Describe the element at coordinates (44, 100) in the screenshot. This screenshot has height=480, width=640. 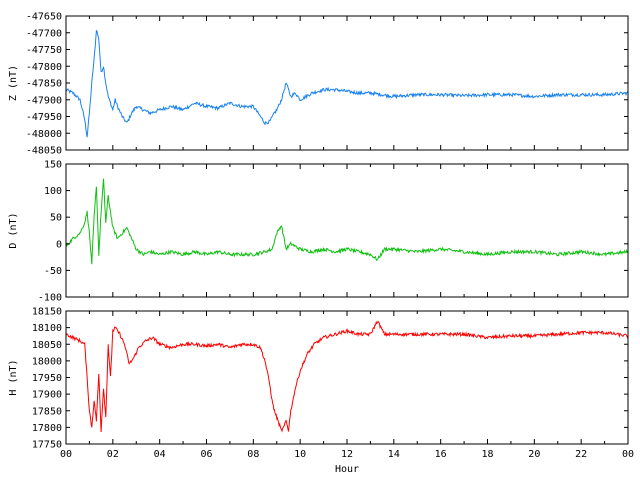
I see `y-tick-label: -47900` at that location.